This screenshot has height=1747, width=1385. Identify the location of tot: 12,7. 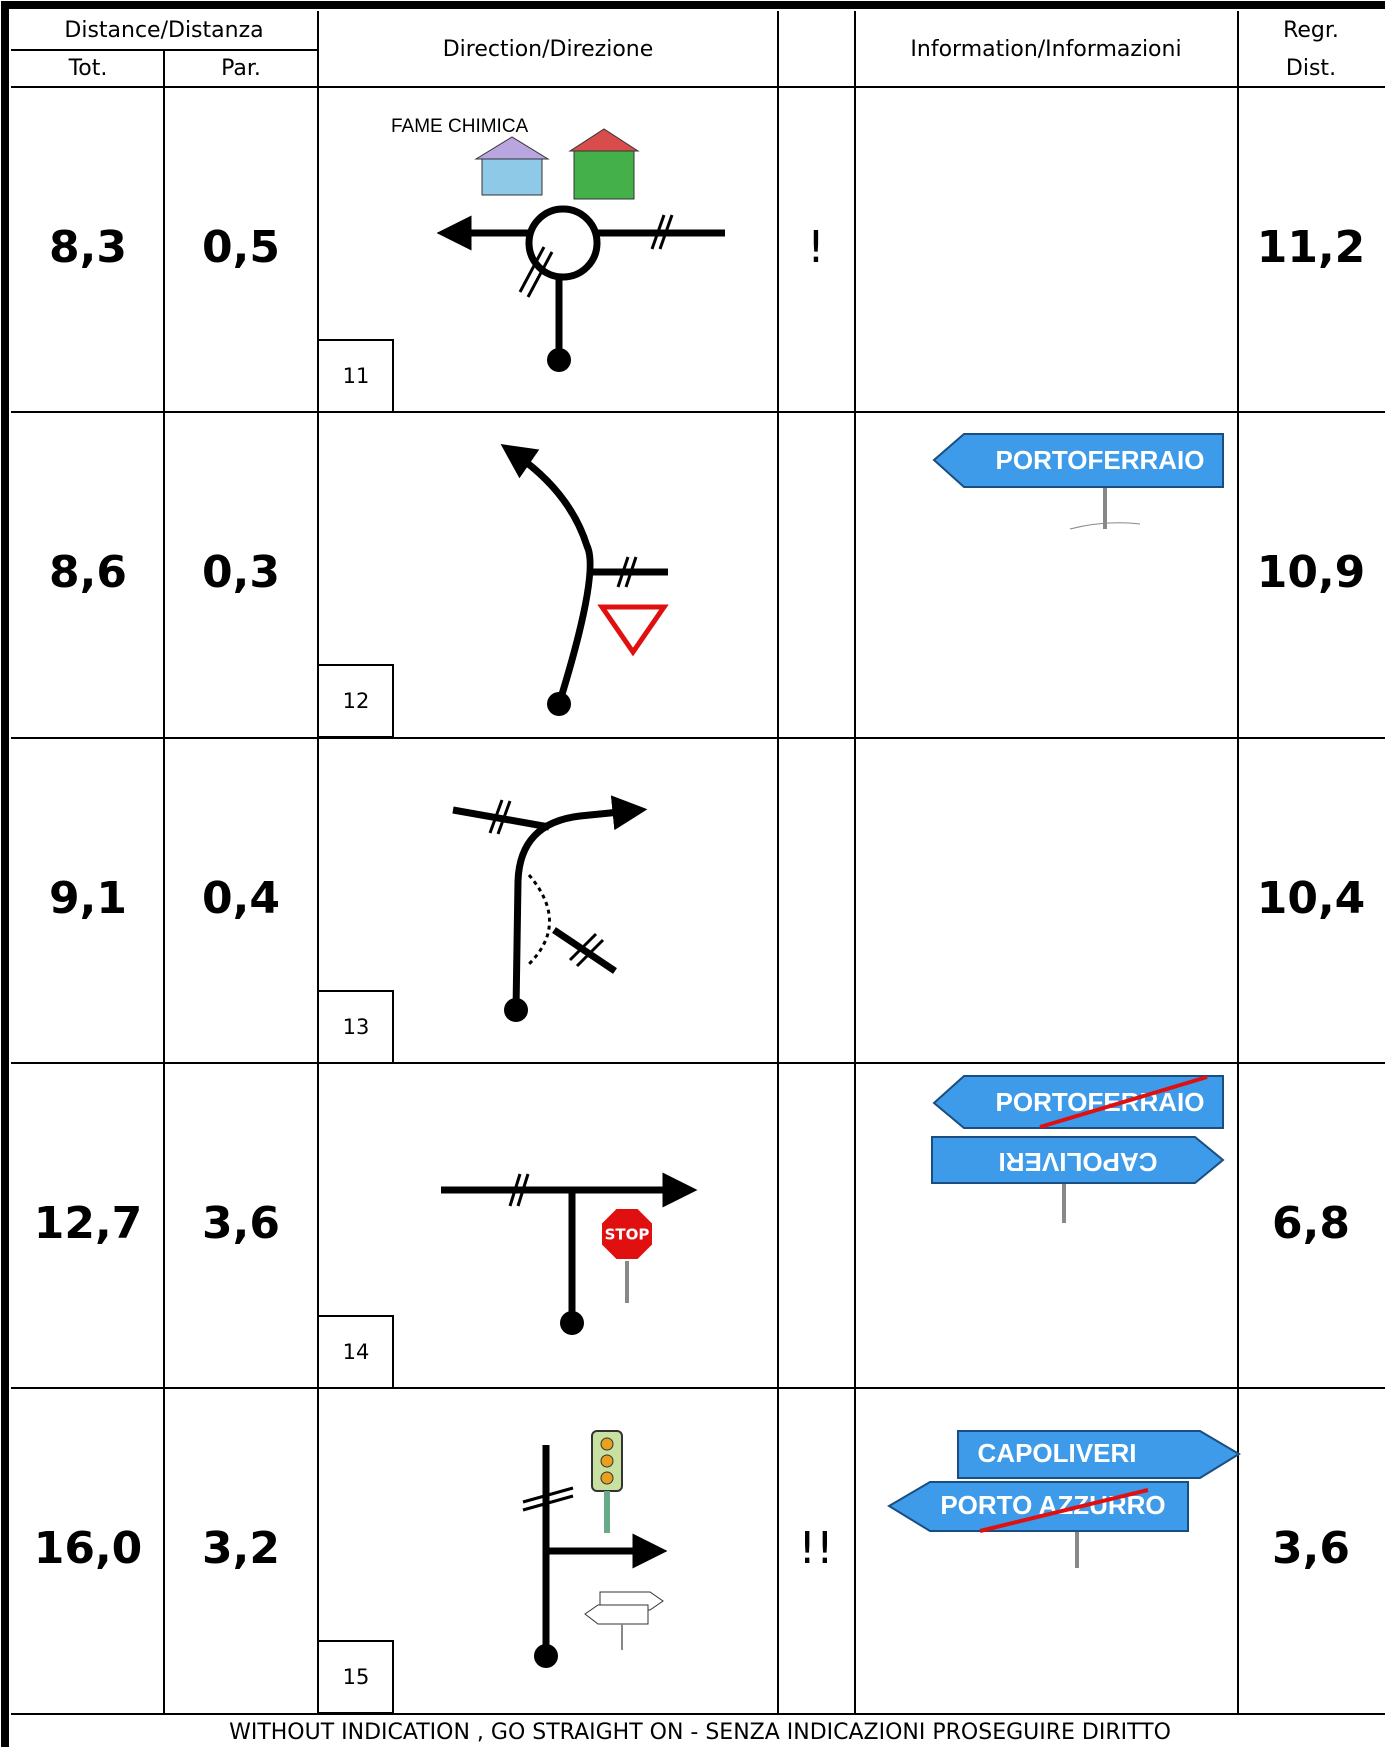
(88, 1223).